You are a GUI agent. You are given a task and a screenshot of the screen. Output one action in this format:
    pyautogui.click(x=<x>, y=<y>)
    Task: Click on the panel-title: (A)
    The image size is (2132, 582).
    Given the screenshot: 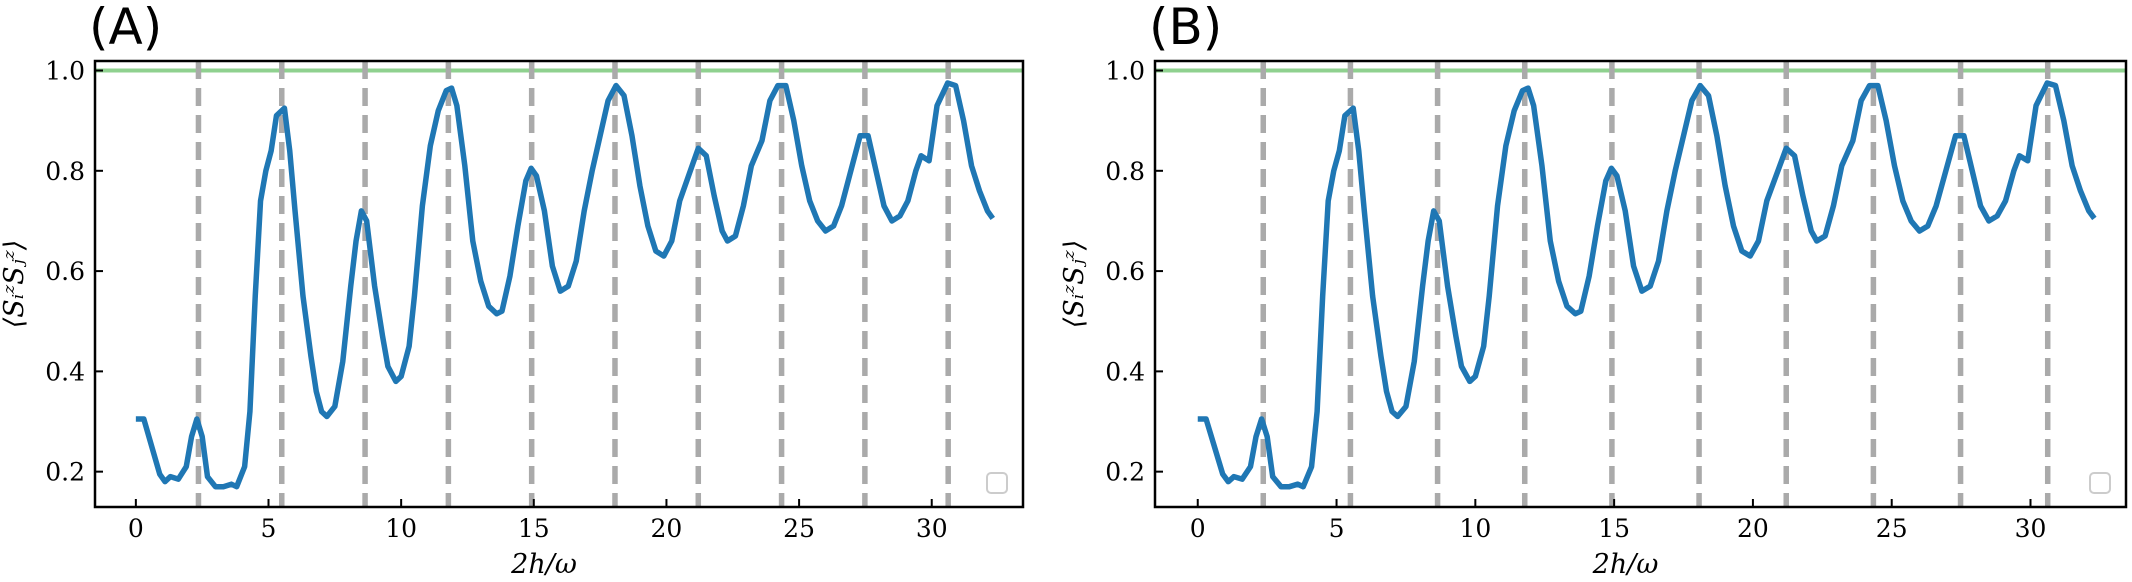 What is the action you would take?
    pyautogui.click(x=125, y=28)
    